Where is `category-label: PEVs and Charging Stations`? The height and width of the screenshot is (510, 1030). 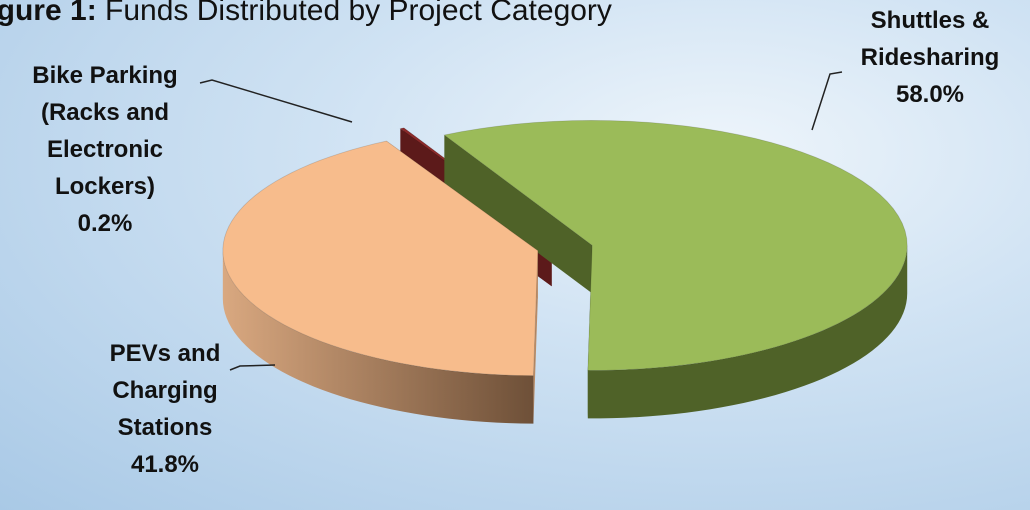
category-label: PEVs and Charging Stations is located at coordinates (165, 390).